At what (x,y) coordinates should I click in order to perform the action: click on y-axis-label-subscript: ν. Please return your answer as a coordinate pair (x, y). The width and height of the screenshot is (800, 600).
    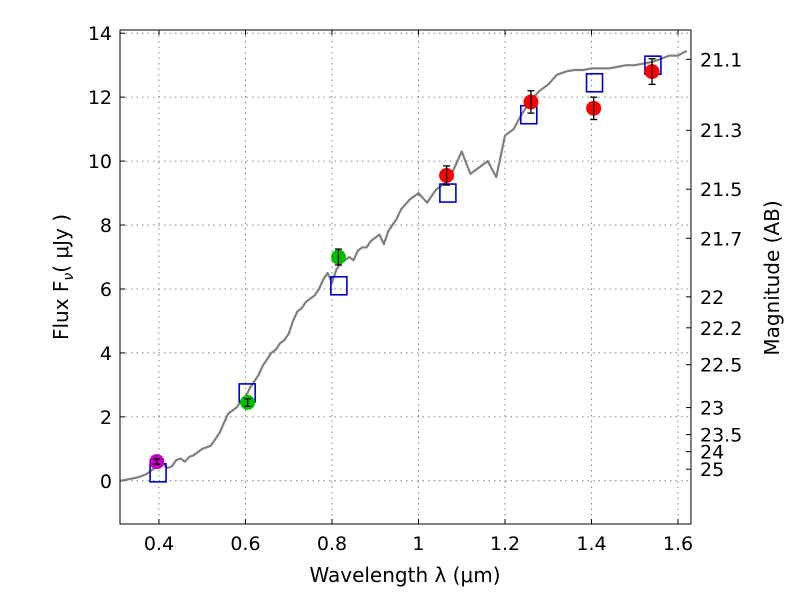
    Looking at the image, I should click on (69, 277).